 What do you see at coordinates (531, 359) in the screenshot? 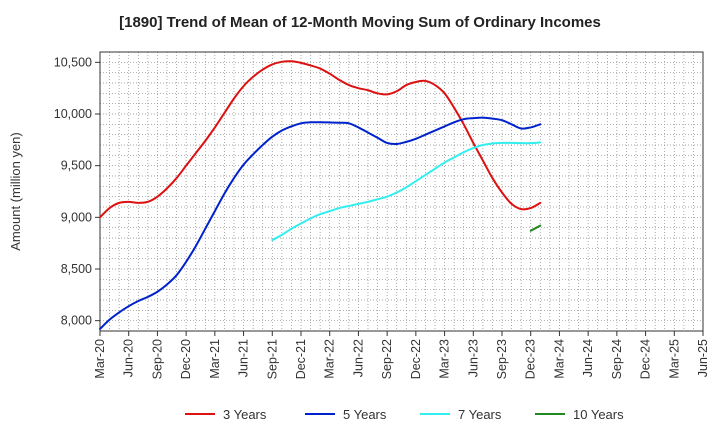
I see `x-tick-label: Dec-23` at bounding box center [531, 359].